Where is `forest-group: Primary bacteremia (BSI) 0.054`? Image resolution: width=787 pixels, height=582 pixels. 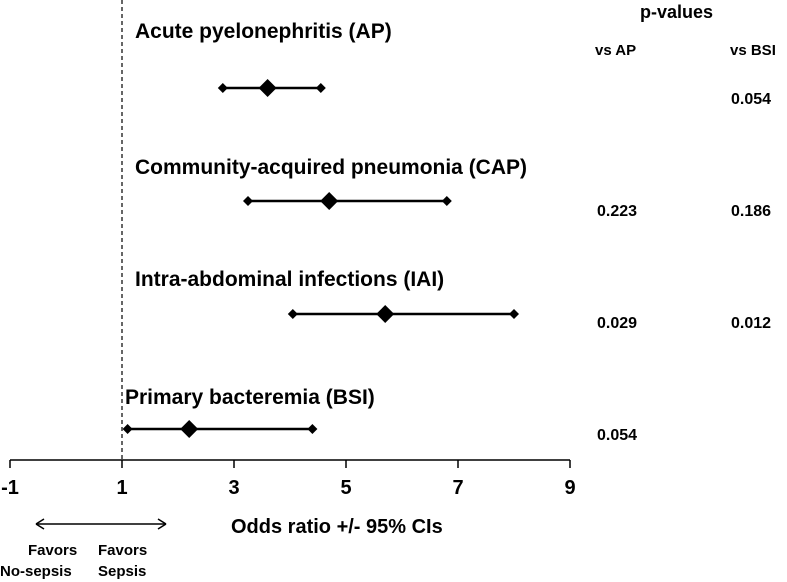 forest-group: Primary bacteremia (BSI) 0.054 is located at coordinates (379, 415).